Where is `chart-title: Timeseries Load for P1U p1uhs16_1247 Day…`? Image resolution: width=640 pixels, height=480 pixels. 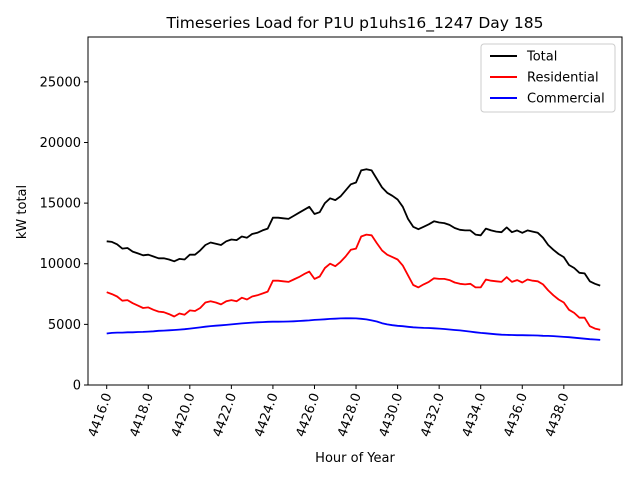
chart-title: Timeseries Load for P1U p1uhs16_1247 Day… is located at coordinates (355, 23).